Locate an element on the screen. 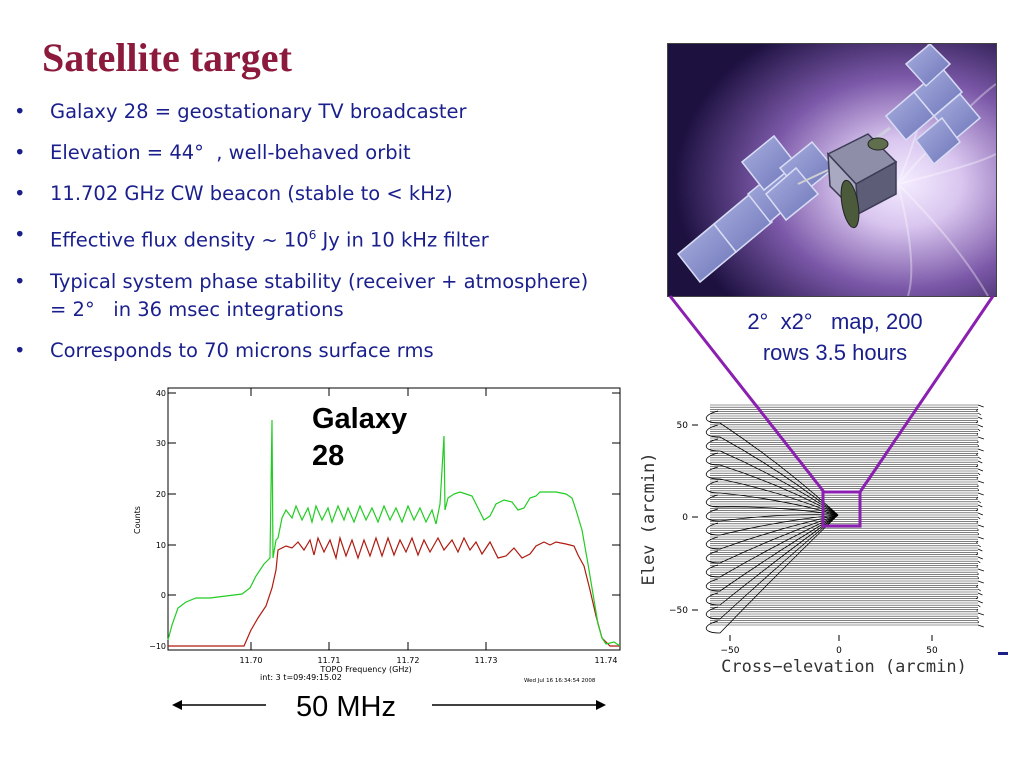  bullet-item: • 11.702 GHz CW beacon (stable to < kHz) is located at coordinates (324, 194).